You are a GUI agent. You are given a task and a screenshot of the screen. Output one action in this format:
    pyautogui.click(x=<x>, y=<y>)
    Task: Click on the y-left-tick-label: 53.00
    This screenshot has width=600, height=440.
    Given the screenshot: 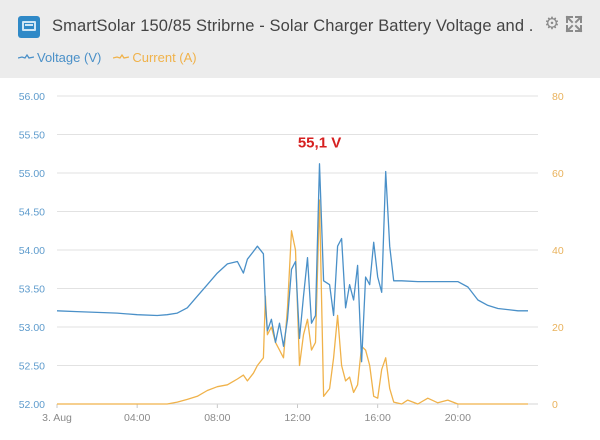 What is the action you would take?
    pyautogui.click(x=32, y=328)
    